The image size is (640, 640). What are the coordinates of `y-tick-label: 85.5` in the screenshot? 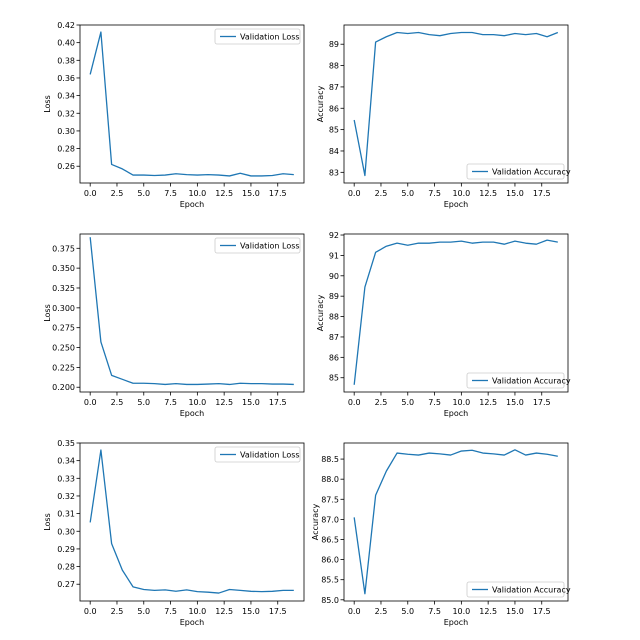 It's located at (330, 580).